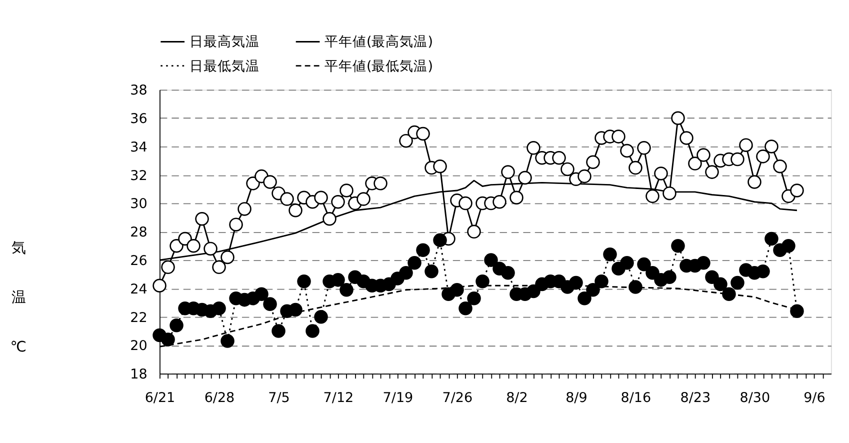  Describe the element at coordinates (379, 42) in the screenshot. I see `legend-label: 平年値(最高気温)` at that location.